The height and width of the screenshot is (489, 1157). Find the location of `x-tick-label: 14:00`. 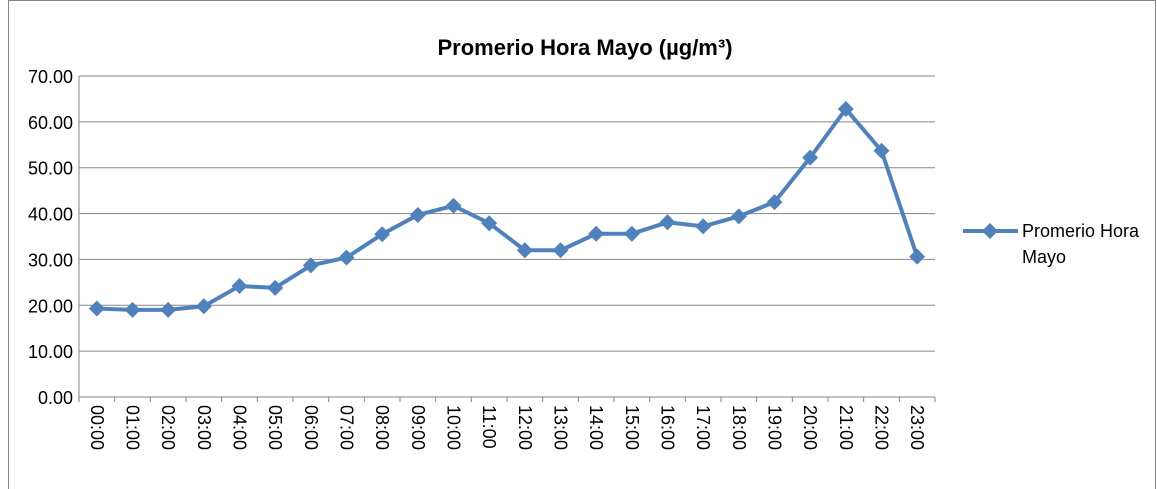

x-tick-label: 14:00 is located at coordinates (596, 427).